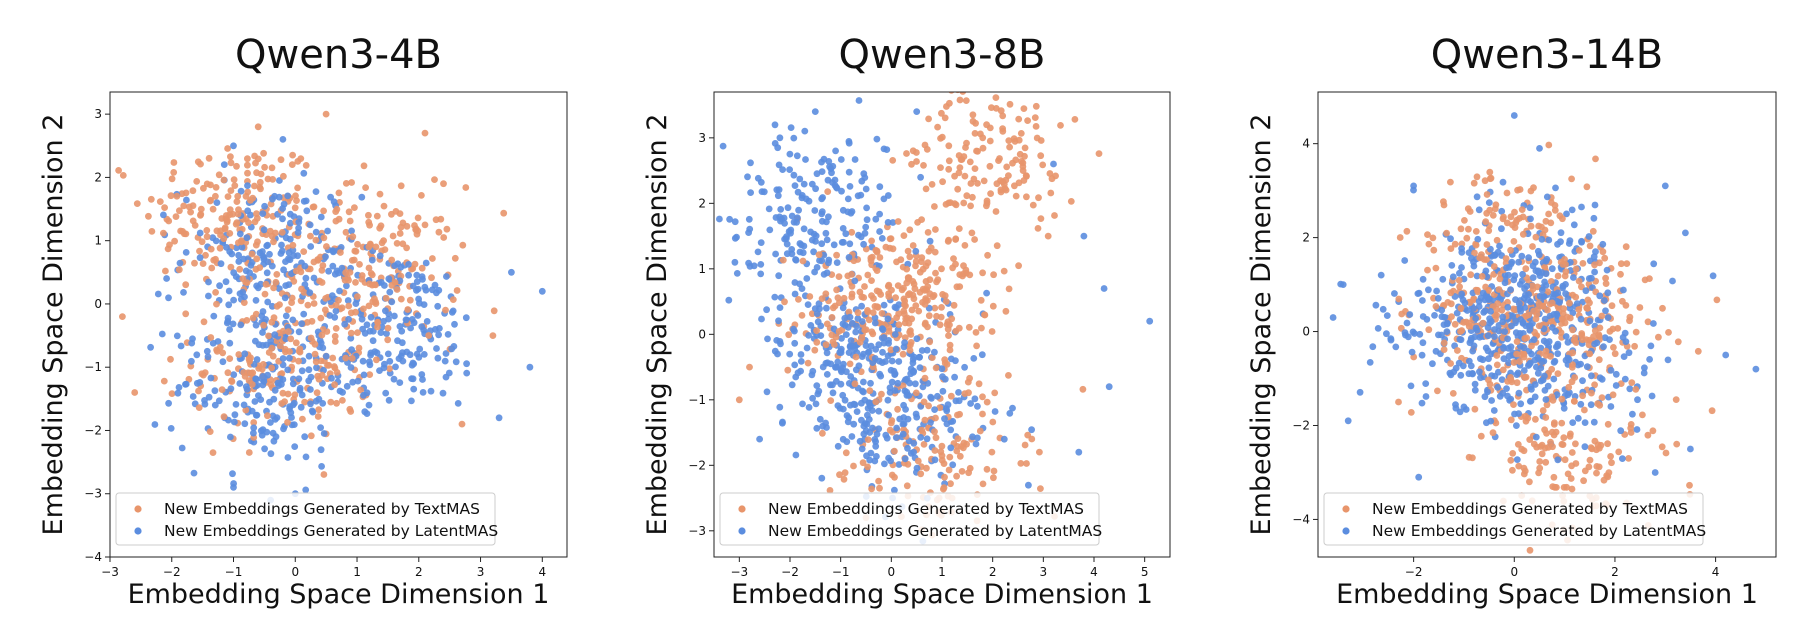  What do you see at coordinates (1716, 572) in the screenshot?
I see `x-tick-label: 4` at bounding box center [1716, 572].